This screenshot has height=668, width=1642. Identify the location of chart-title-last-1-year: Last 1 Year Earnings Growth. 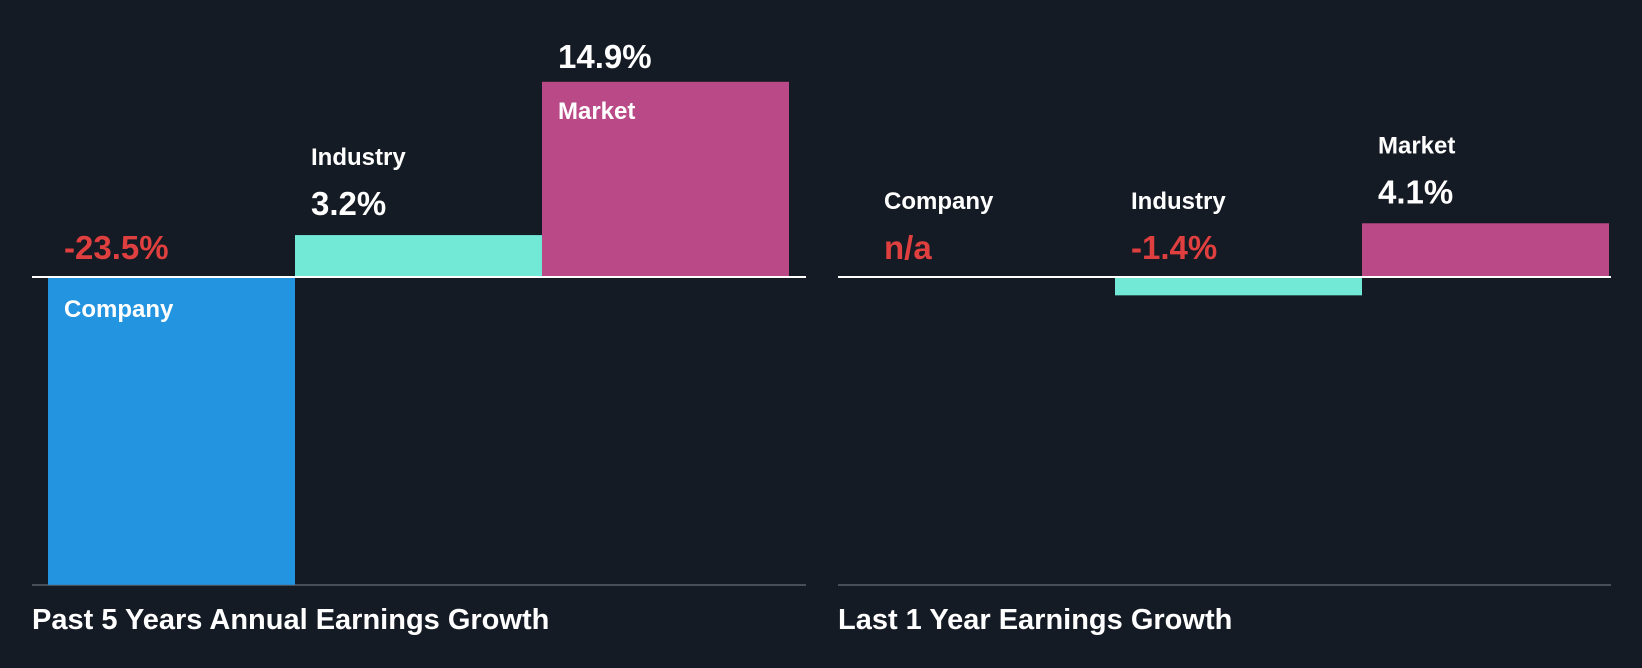
(1035, 620).